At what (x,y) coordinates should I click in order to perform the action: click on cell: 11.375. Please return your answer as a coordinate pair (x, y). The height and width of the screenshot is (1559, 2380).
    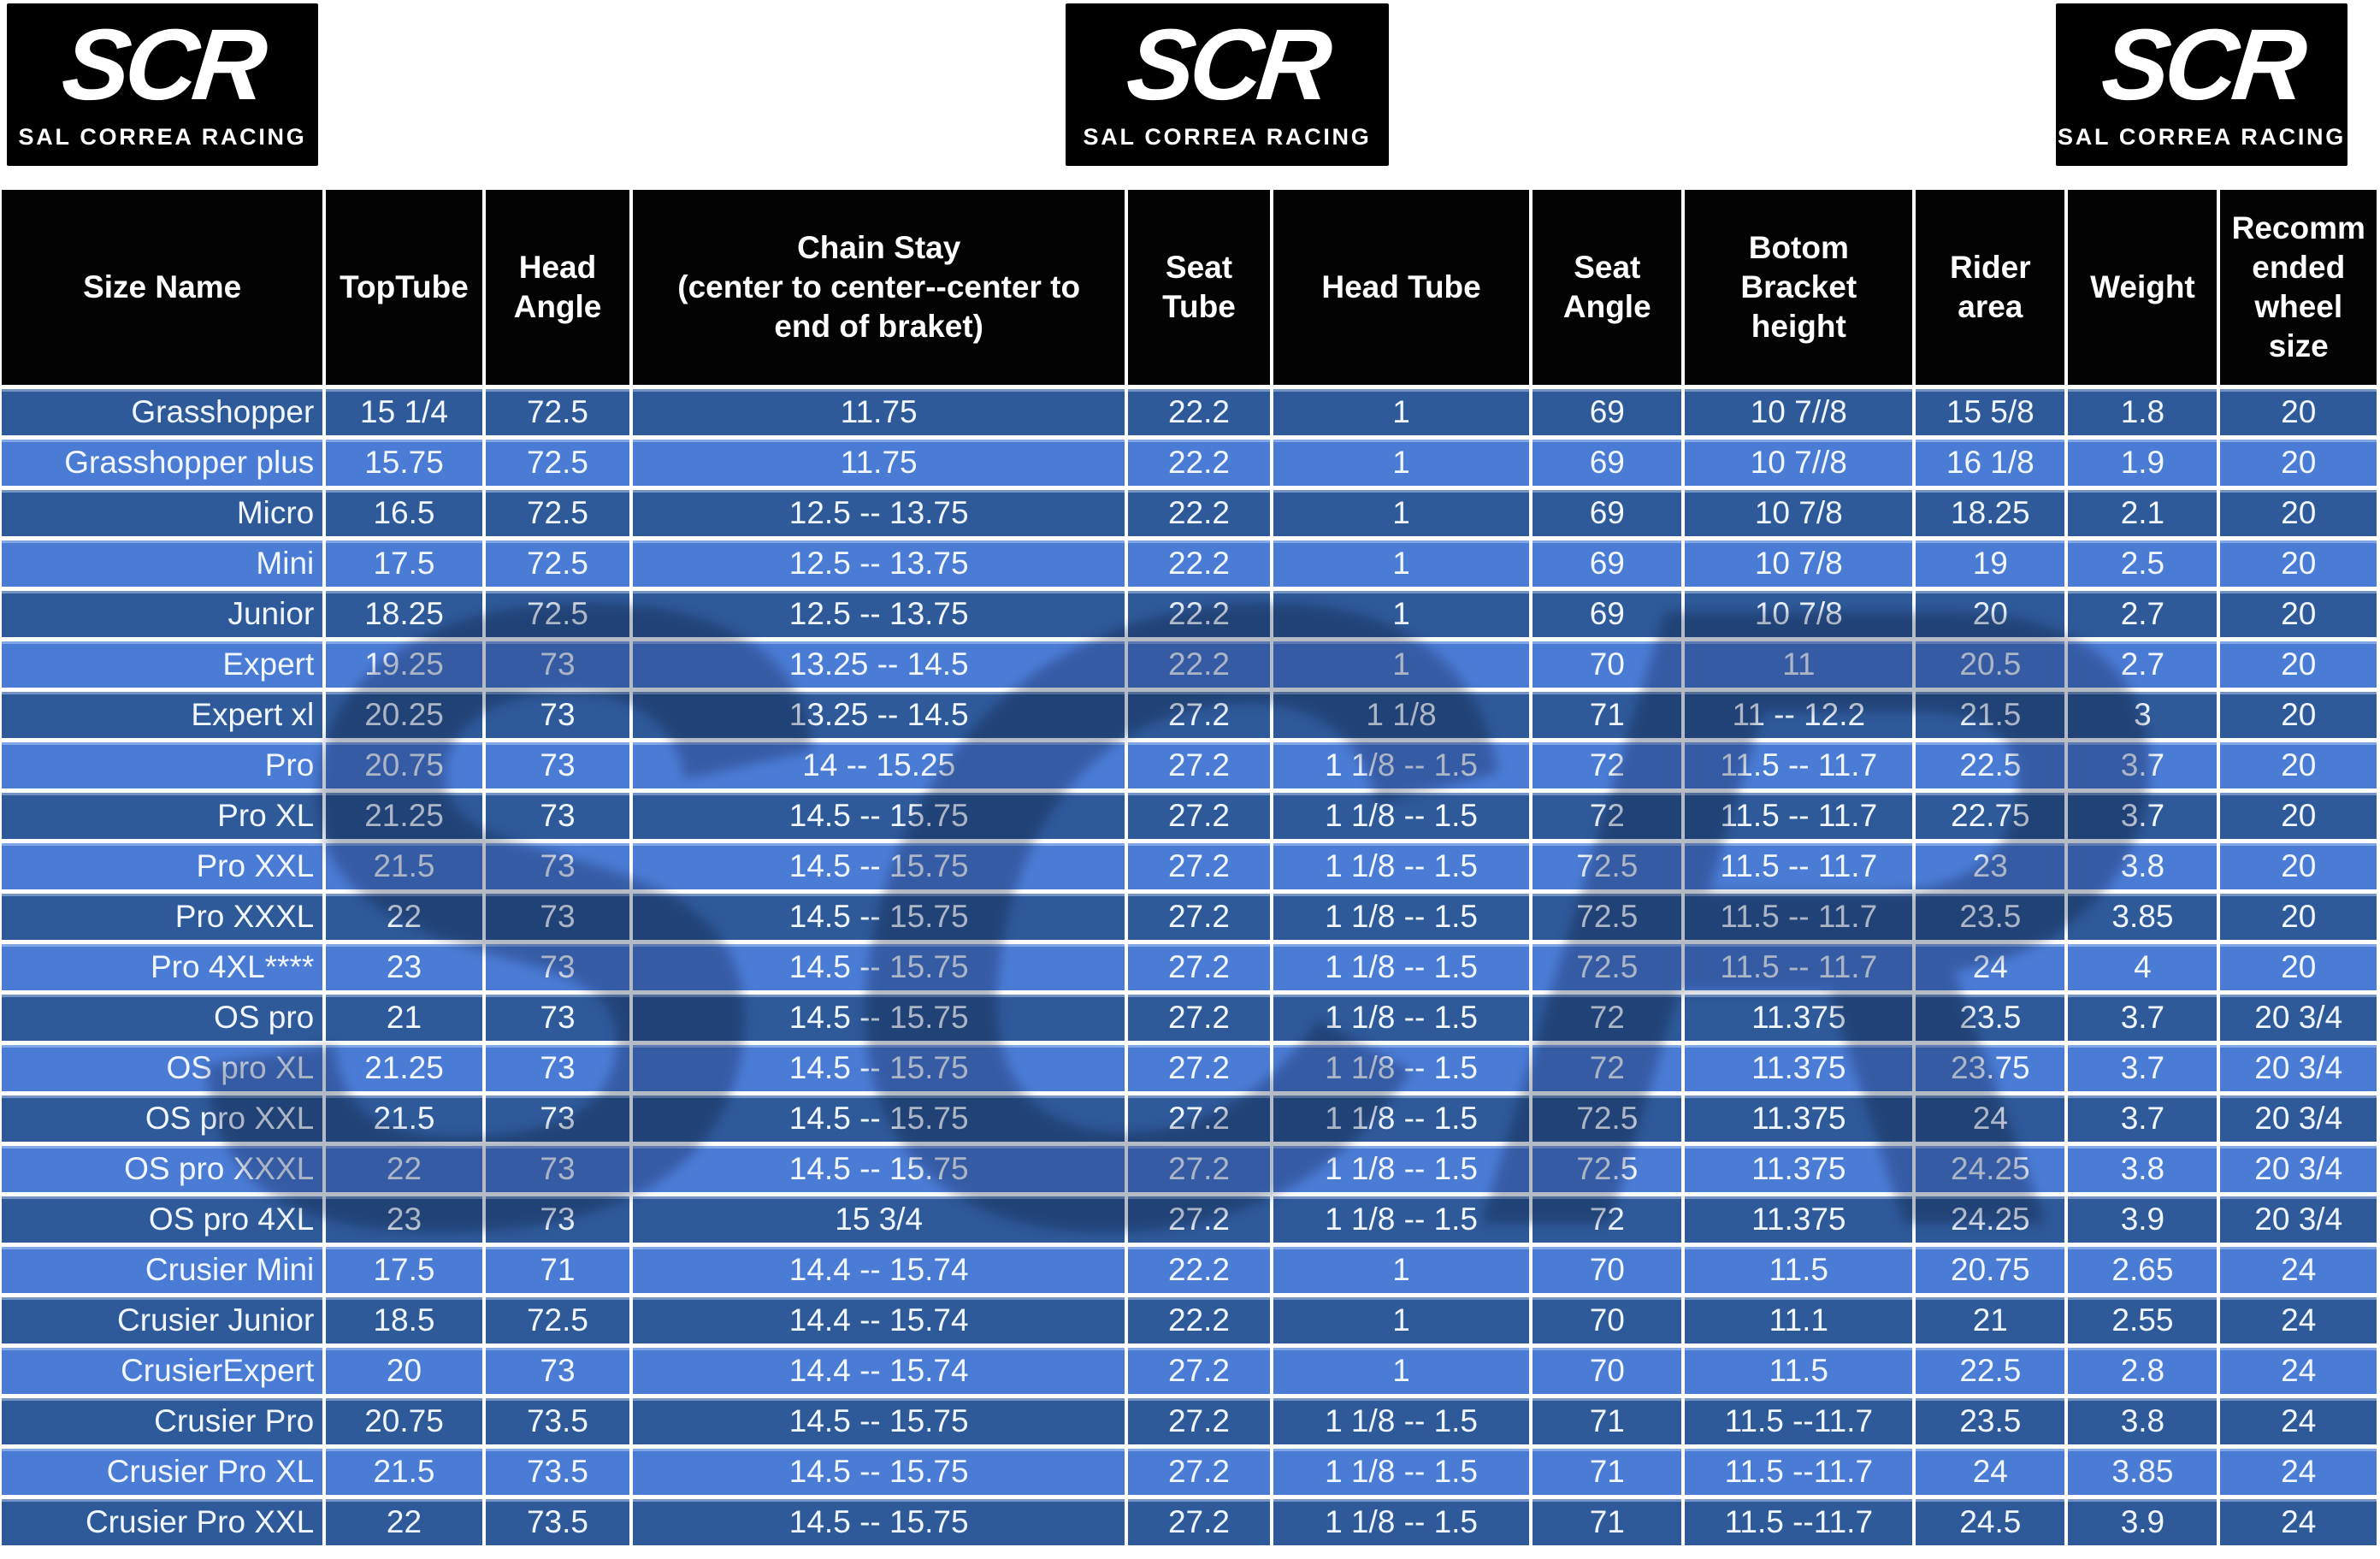
    Looking at the image, I should click on (1800, 1020).